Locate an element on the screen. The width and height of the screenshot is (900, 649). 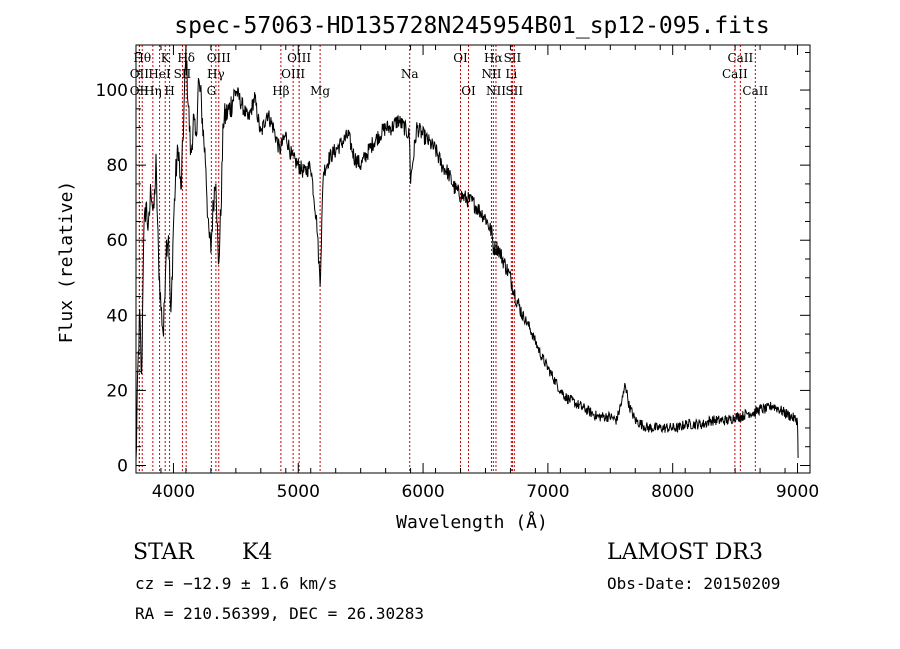
spectral-line-label: K is located at coordinates (166, 58).